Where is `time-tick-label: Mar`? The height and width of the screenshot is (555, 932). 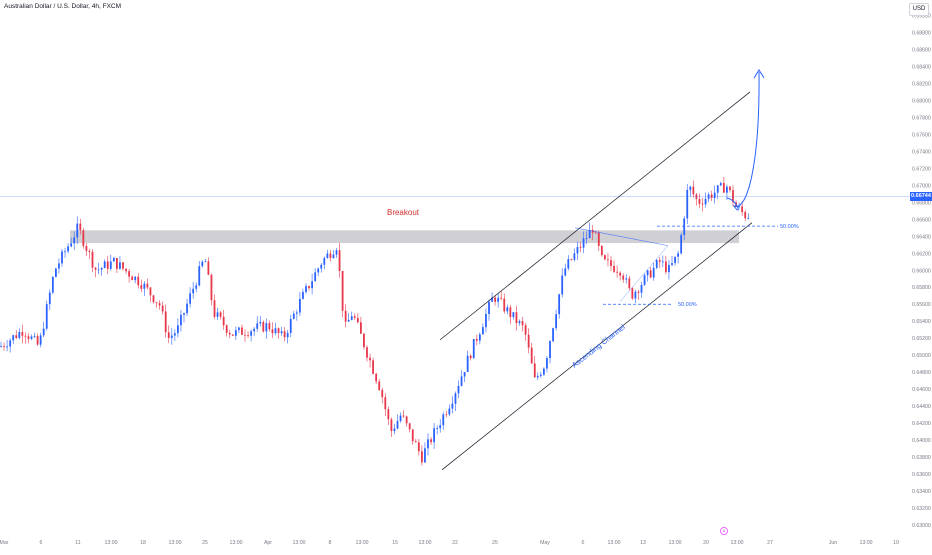 time-tick-label: Mar is located at coordinates (4, 543).